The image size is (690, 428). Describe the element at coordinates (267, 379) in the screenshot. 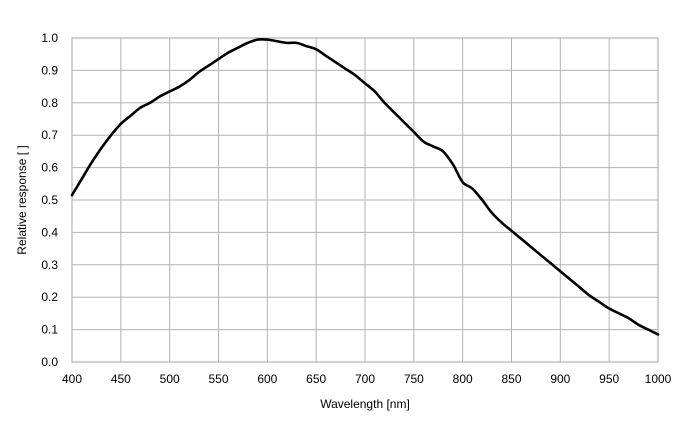

I see `x-tick-label: 600` at that location.